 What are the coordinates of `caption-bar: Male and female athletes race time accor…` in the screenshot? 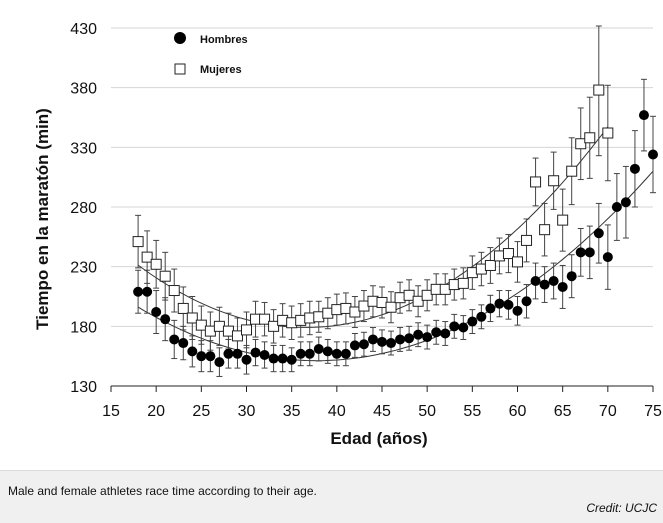 It's located at (331, 496).